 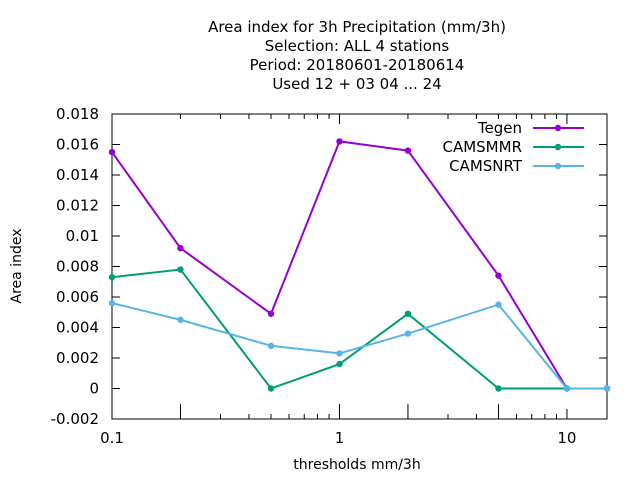 What do you see at coordinates (77, 206) in the screenshot?
I see `y-tick-label: 0.012` at bounding box center [77, 206].